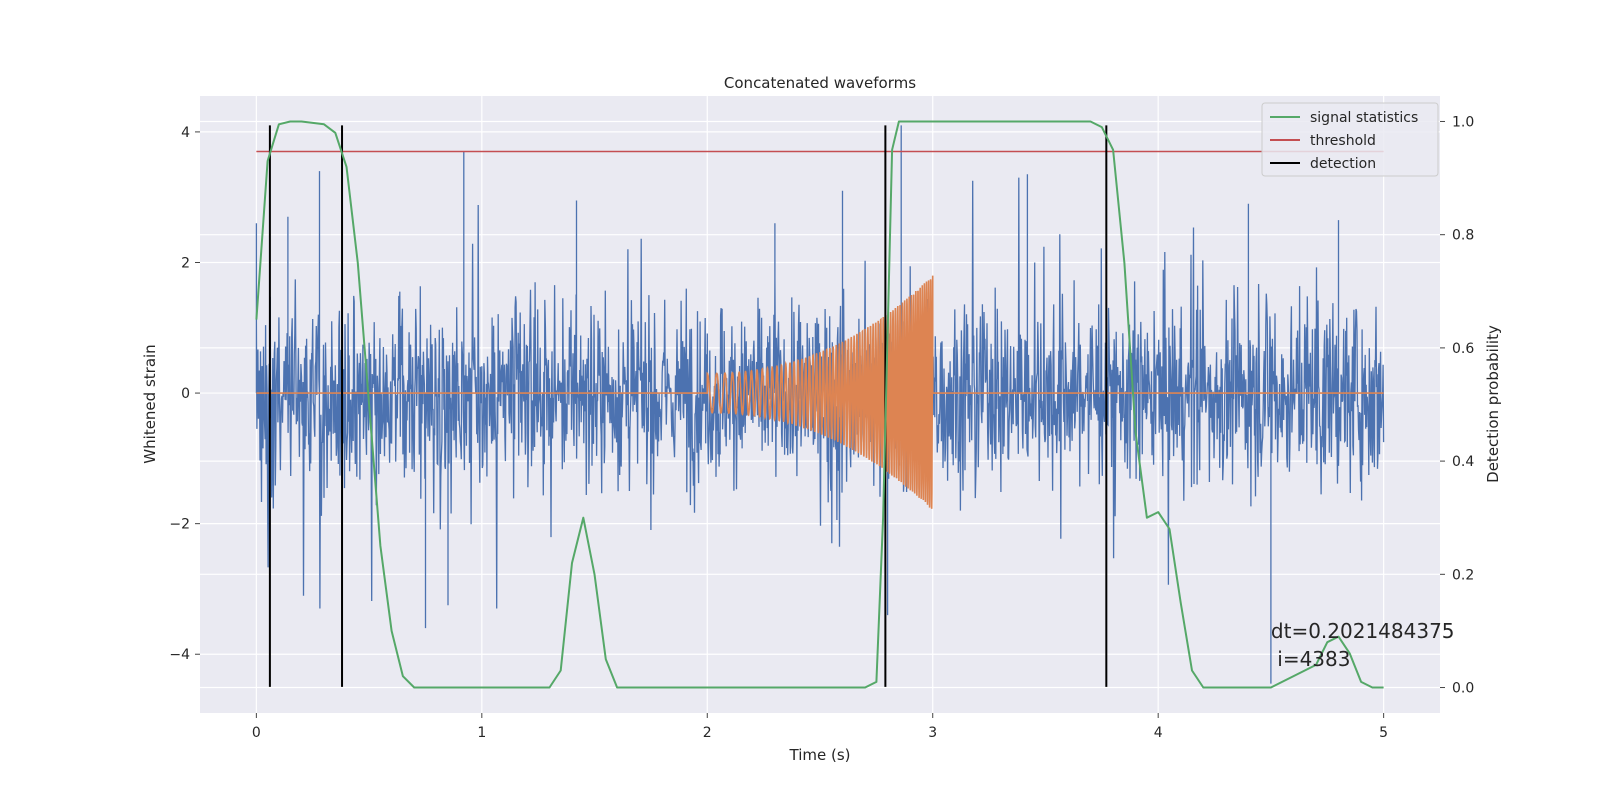 This screenshot has width=1600, height=800. What do you see at coordinates (1463, 462) in the screenshot?
I see `right-tick-label: 0.4` at bounding box center [1463, 462].